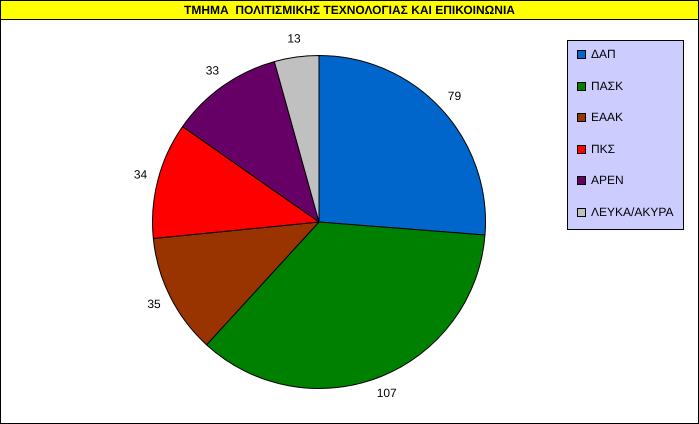 Image resolution: width=699 pixels, height=424 pixels. Describe the element at coordinates (455, 96) in the screenshot. I see `data-label: 79` at that location.